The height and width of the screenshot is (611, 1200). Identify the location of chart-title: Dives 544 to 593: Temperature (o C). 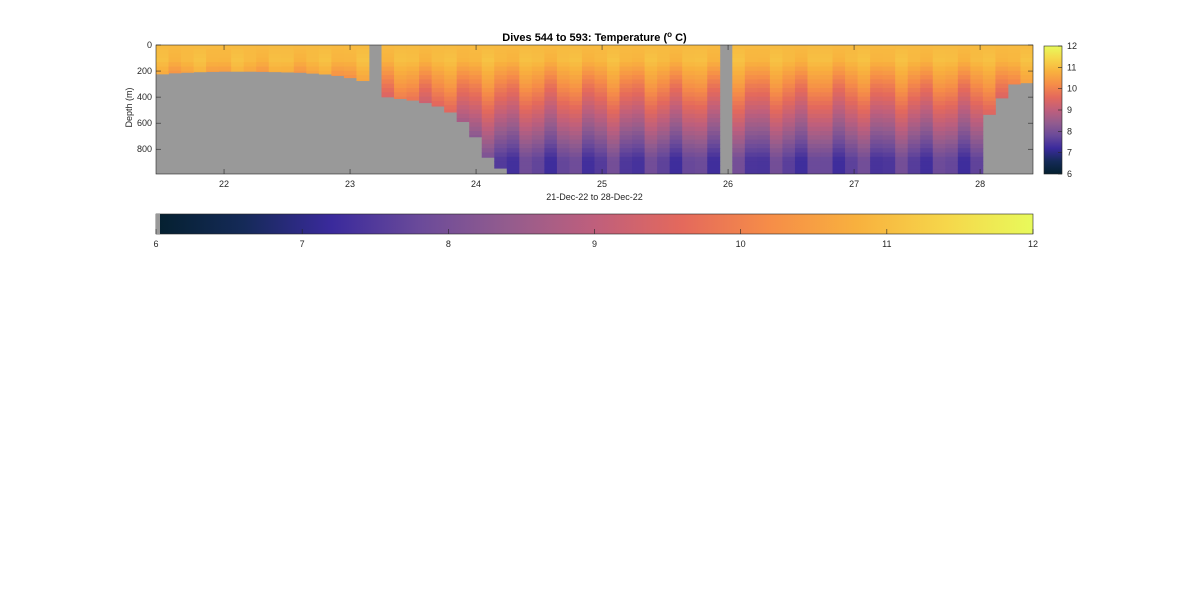
(594, 37).